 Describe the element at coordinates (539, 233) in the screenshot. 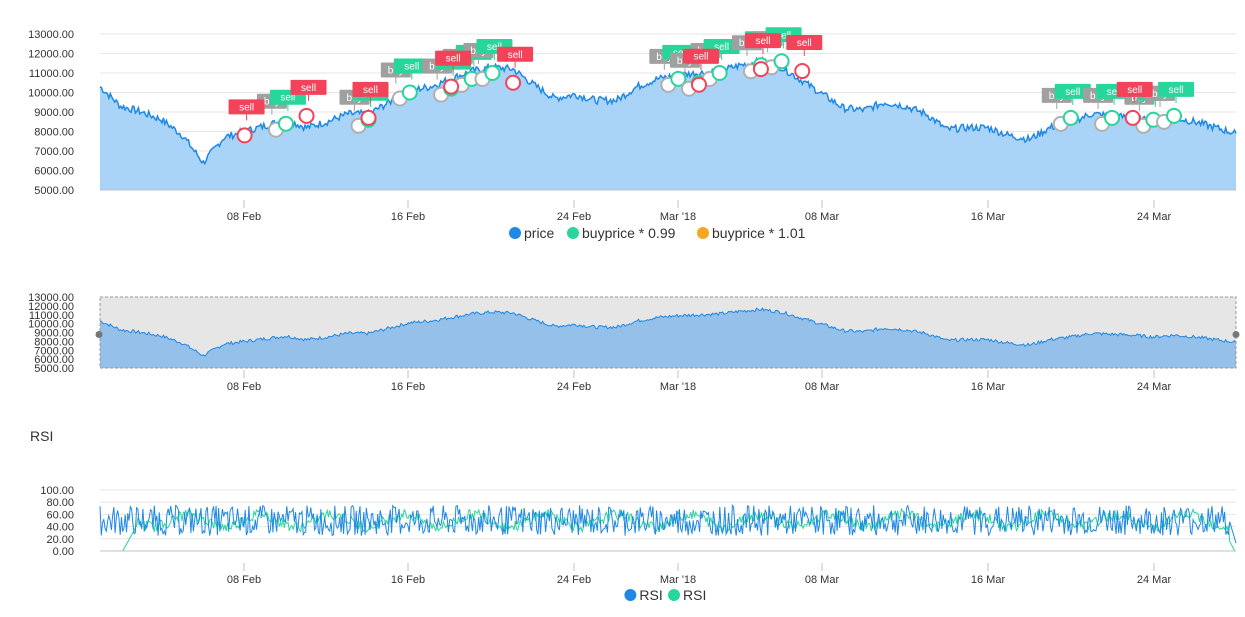

I see `legend-label: price` at that location.